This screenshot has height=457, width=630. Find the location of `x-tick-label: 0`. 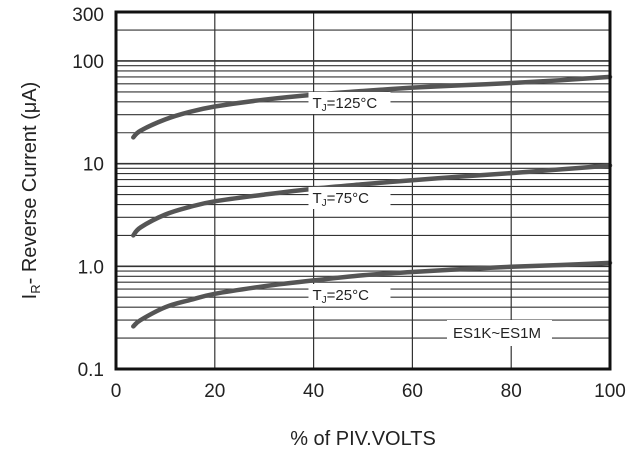

x-tick-label: 0 is located at coordinates (116, 391).